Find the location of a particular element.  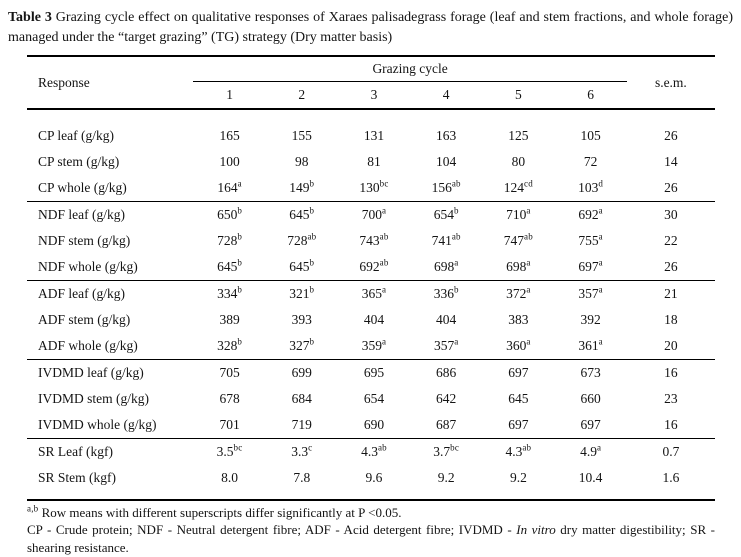

cell-number: 755 is located at coordinates (588, 241).